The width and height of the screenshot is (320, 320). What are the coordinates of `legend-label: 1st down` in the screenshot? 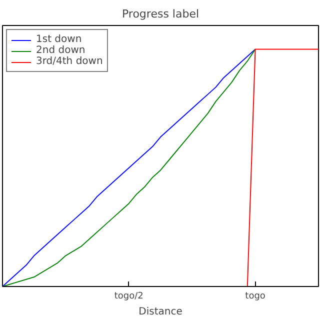 It's located at (59, 39).